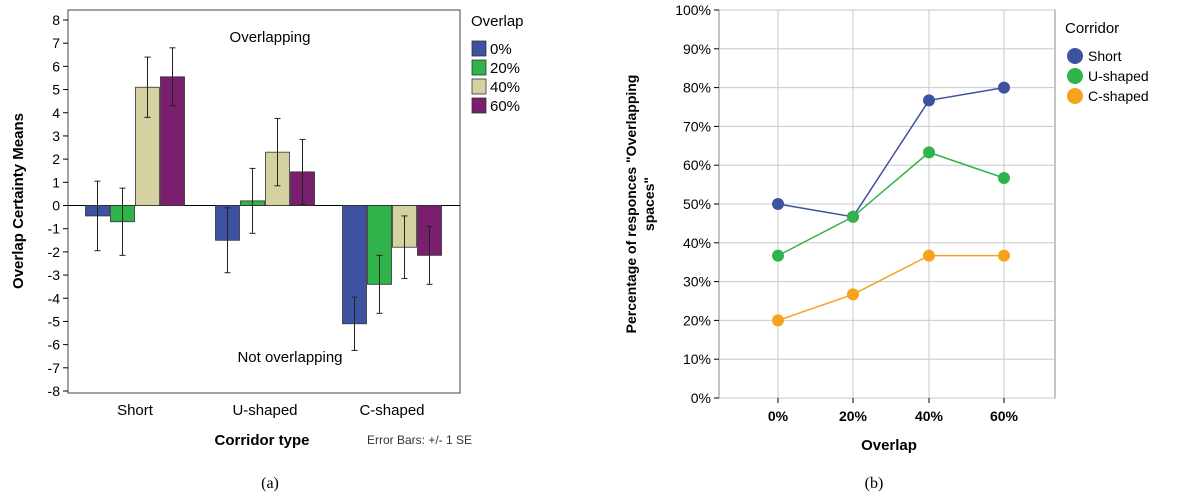 The image size is (1177, 495). I want to click on y-tick-label: -7, so click(54, 368).